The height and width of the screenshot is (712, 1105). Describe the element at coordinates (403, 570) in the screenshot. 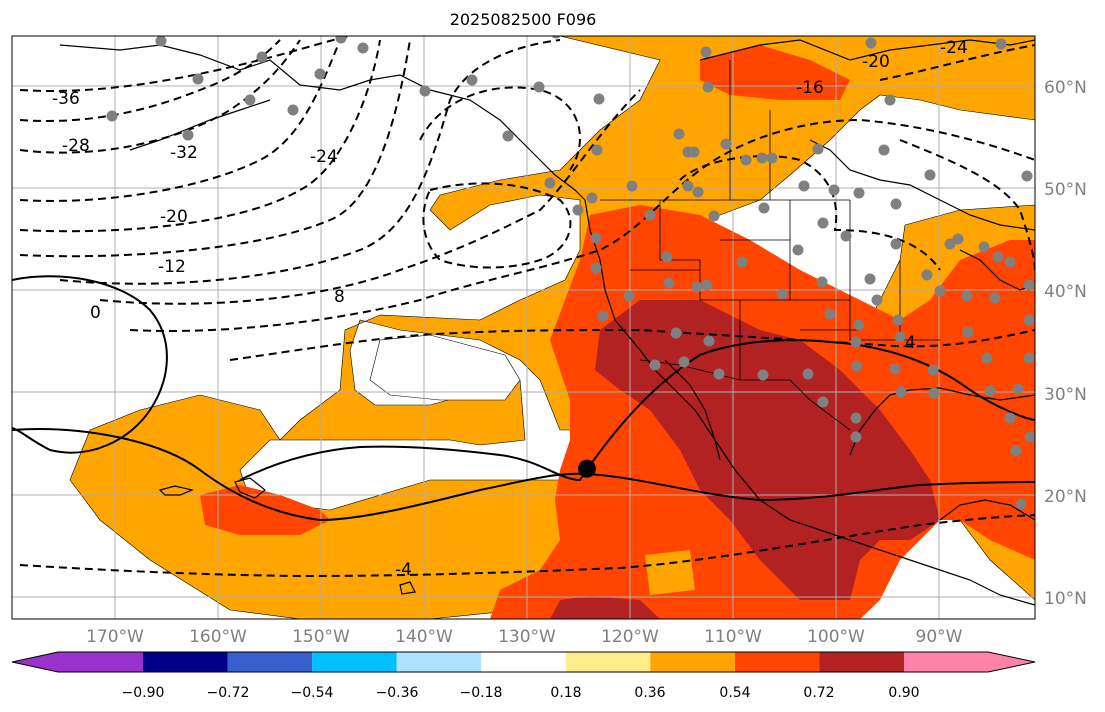

I see `contour-label: -4` at that location.